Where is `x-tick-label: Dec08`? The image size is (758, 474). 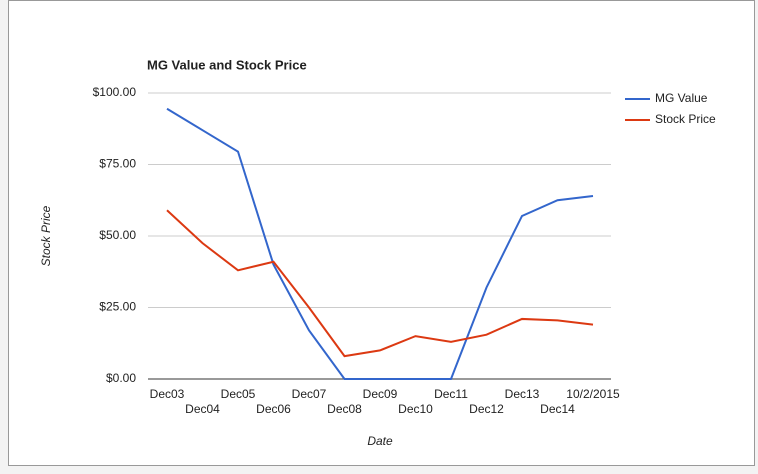
x-tick-label: Dec08 is located at coordinates (344, 409).